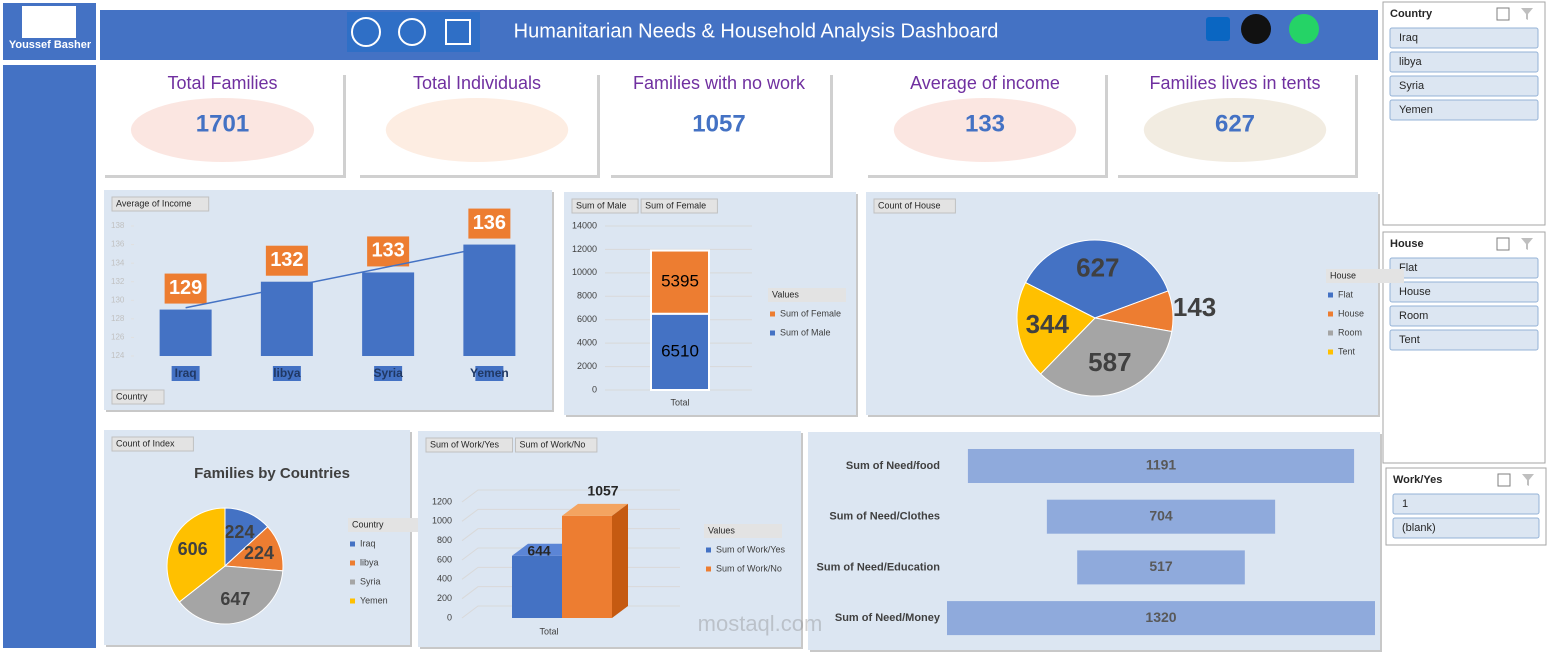 The height and width of the screenshot is (652, 1548). I want to click on slicer-item-label: House, so click(1415, 292).